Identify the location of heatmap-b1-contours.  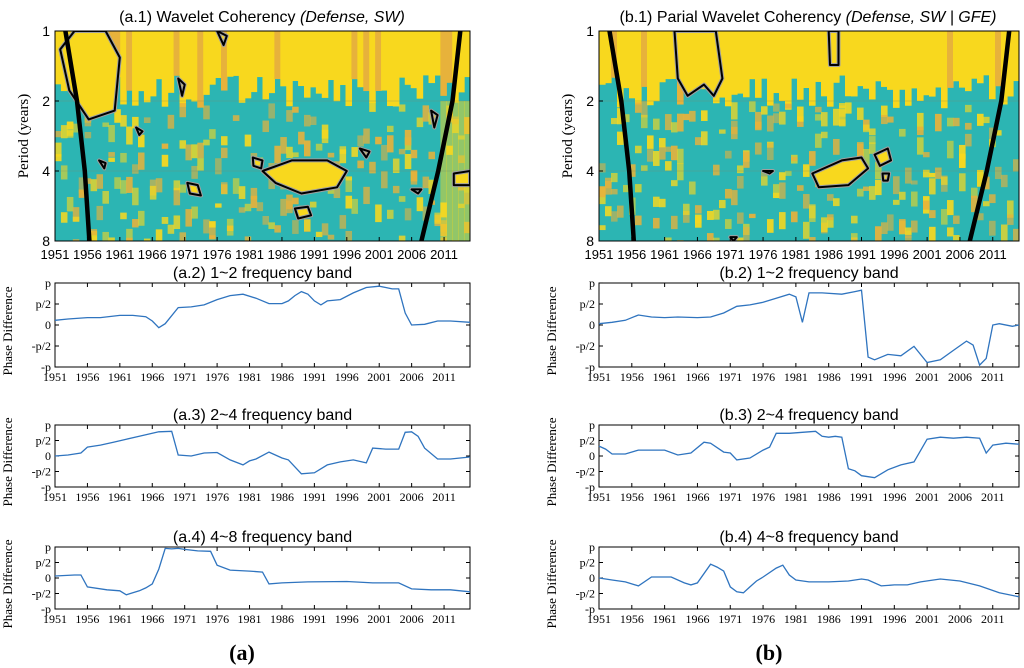
(809, 136).